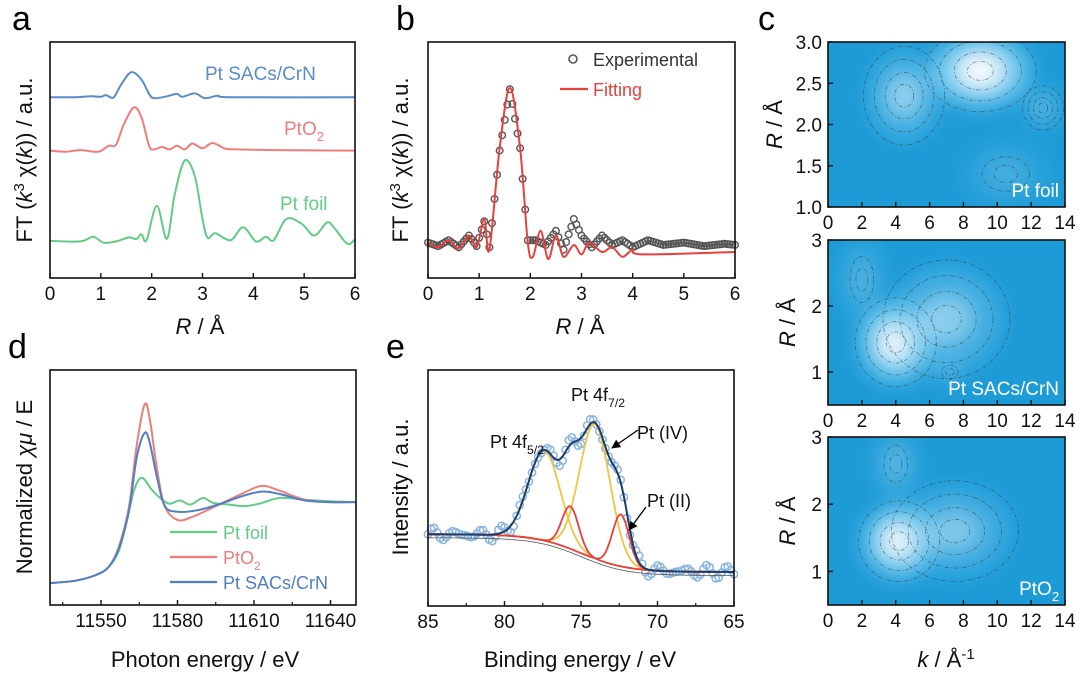 The image size is (1080, 681). Describe the element at coordinates (809, 208) in the screenshot. I see `y-tick-label: 1.0` at that location.